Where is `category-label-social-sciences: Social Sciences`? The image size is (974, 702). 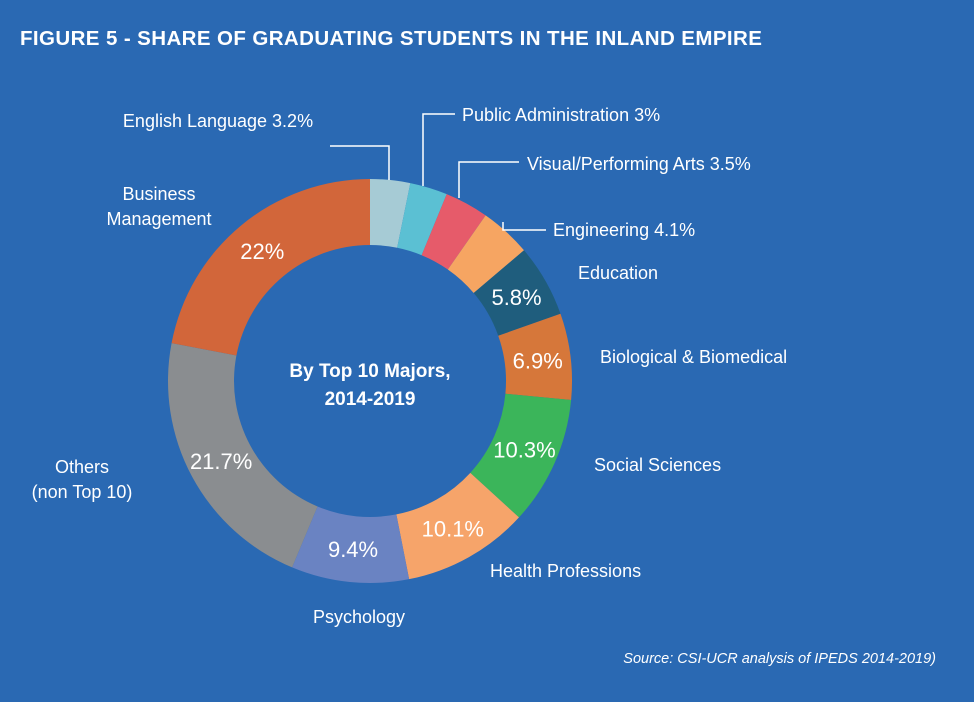 category-label-social-sciences: Social Sciences is located at coordinates (657, 465).